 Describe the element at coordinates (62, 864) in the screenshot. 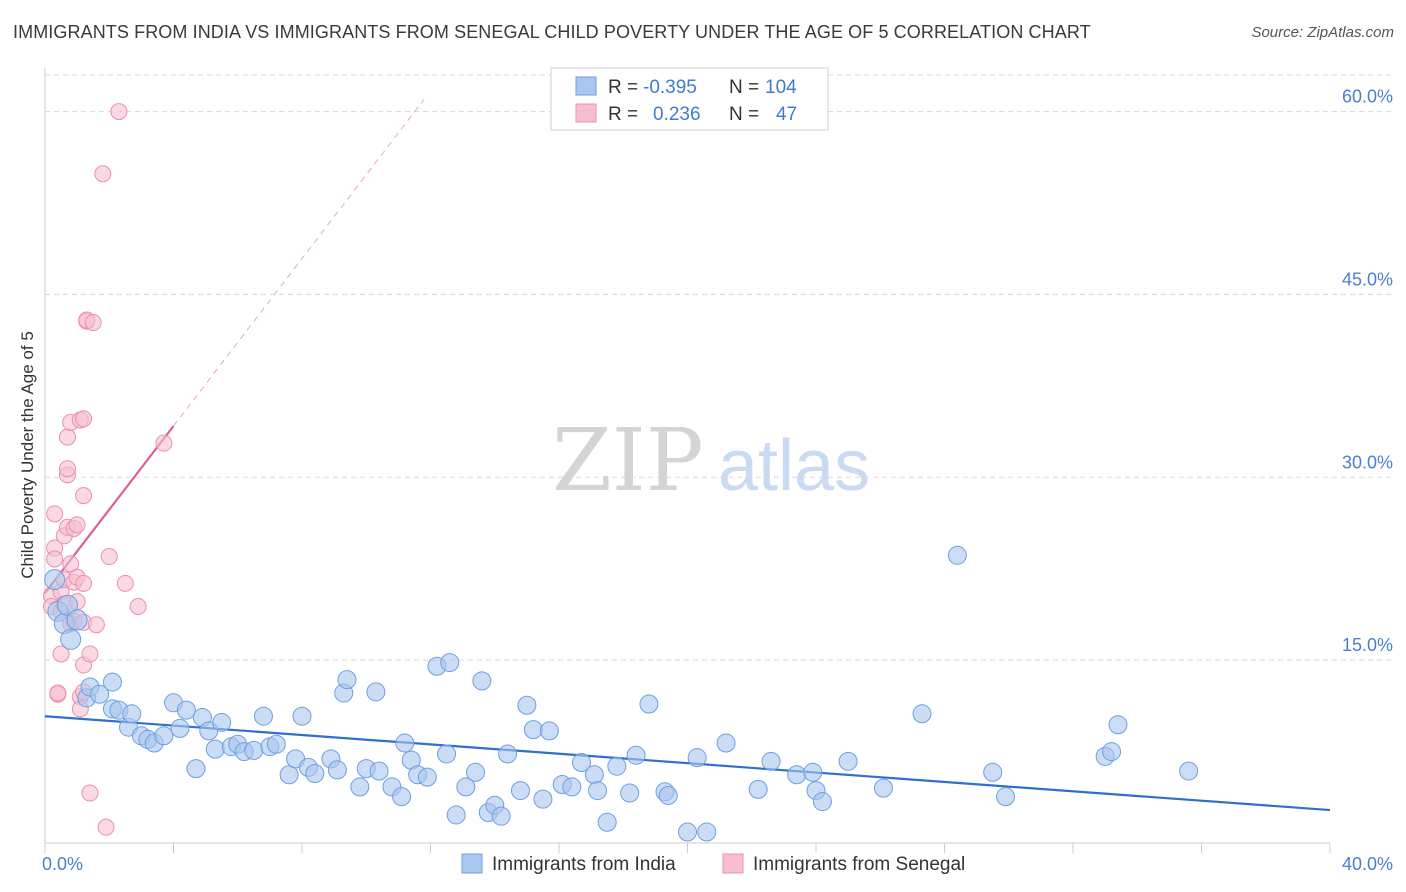

I see `x-tick-label: 0.0%` at that location.